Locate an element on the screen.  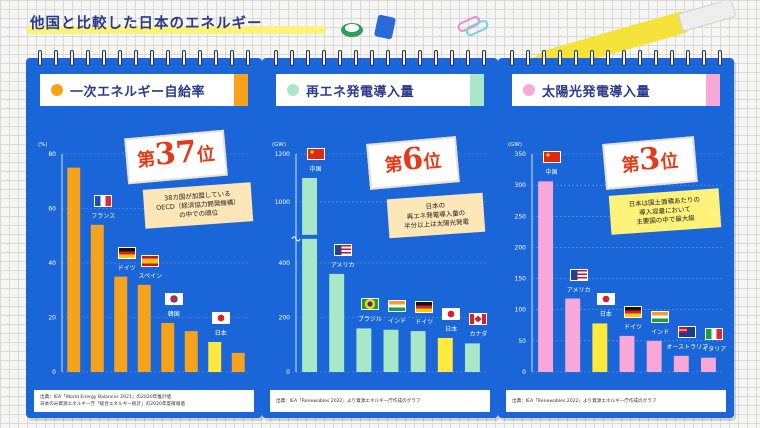
card-header: 再エネ発電導入量 is located at coordinates (380, 90).